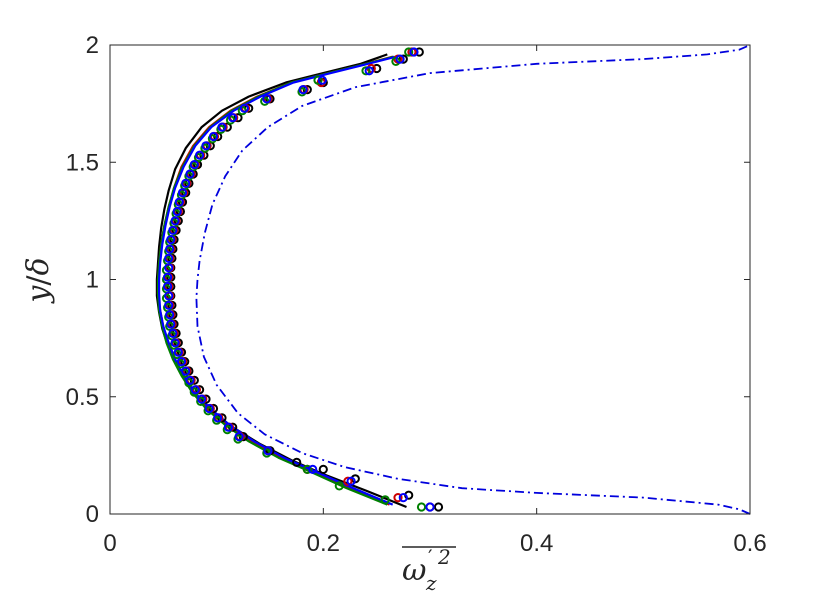  What do you see at coordinates (749, 543) in the screenshot?
I see `x-tick-label: 0.6` at bounding box center [749, 543].